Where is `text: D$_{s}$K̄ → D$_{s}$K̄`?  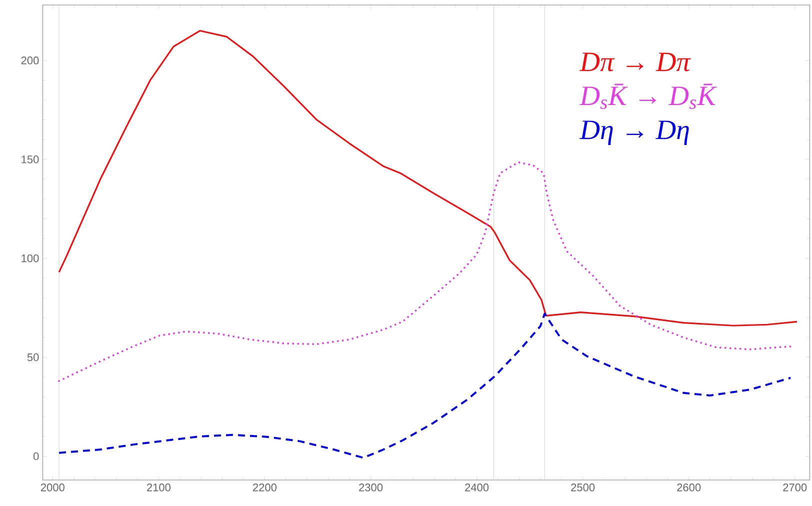 text: D$_{s}$K̄ → D$_{s}$K̄ is located at coordinates (648, 96).